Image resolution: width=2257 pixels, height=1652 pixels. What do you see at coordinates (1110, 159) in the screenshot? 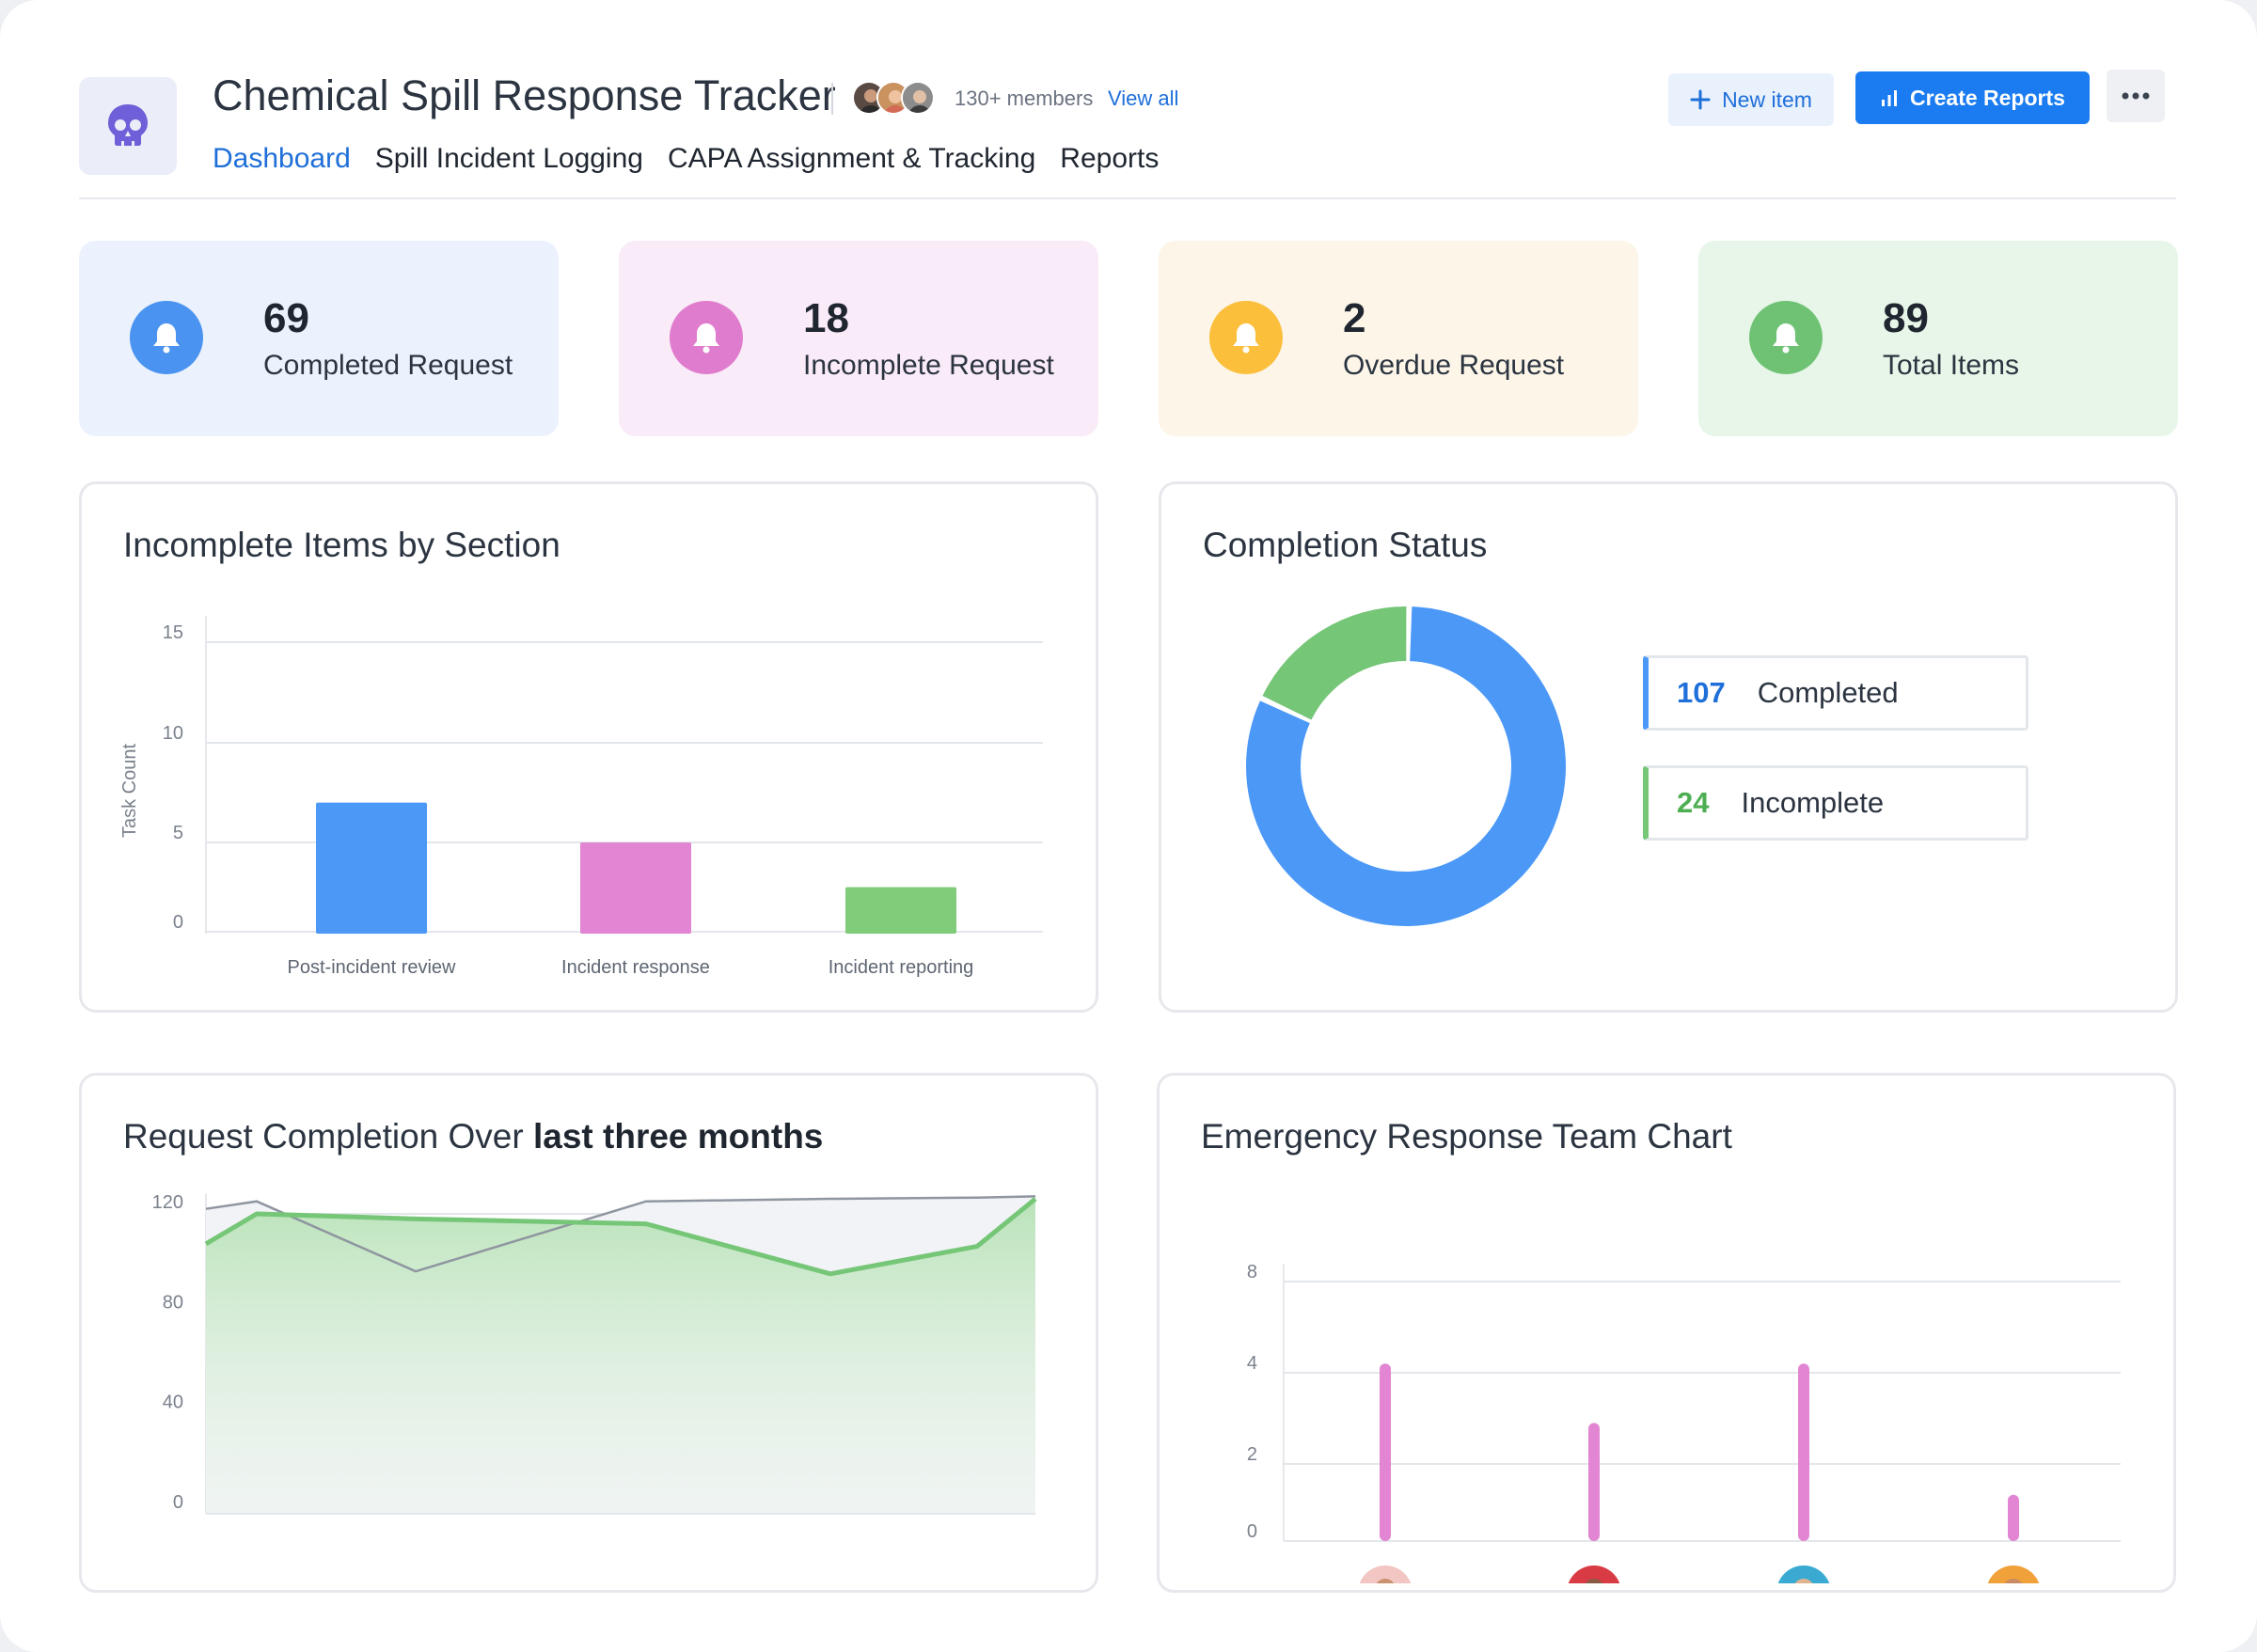
I see `tab-reports: Reports` at bounding box center [1110, 159].